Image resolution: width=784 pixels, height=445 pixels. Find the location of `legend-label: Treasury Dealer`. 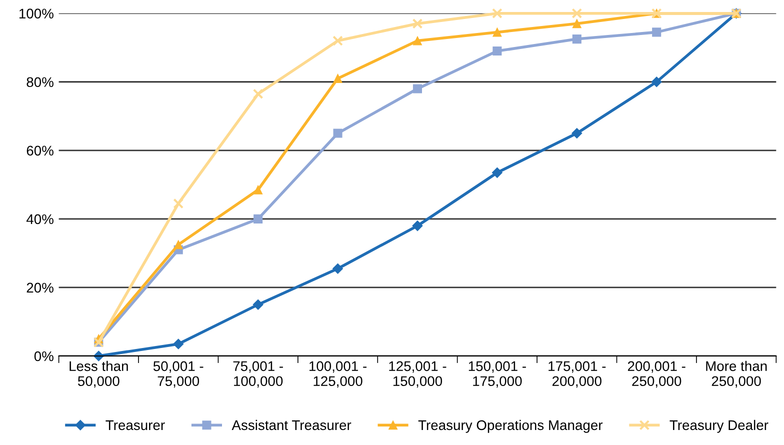

legend-label: Treasury Dealer is located at coordinates (719, 426).